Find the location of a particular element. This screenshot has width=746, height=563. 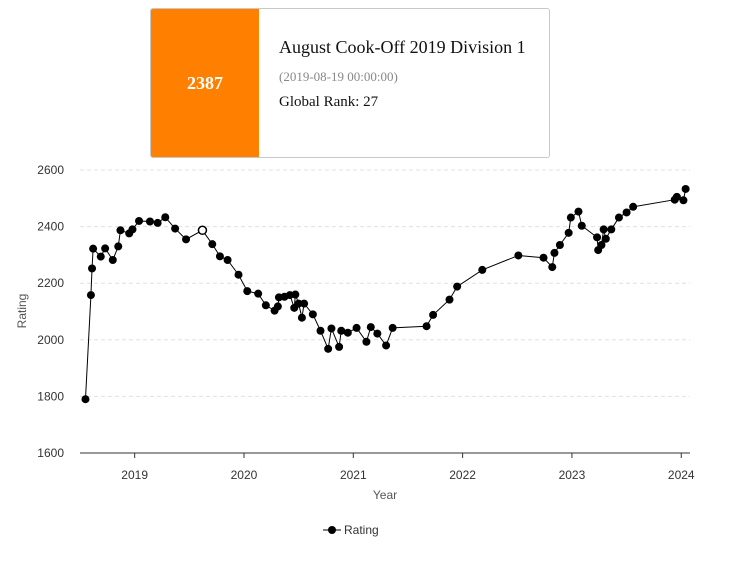

y-tick-label: 2000 is located at coordinates (50, 340).